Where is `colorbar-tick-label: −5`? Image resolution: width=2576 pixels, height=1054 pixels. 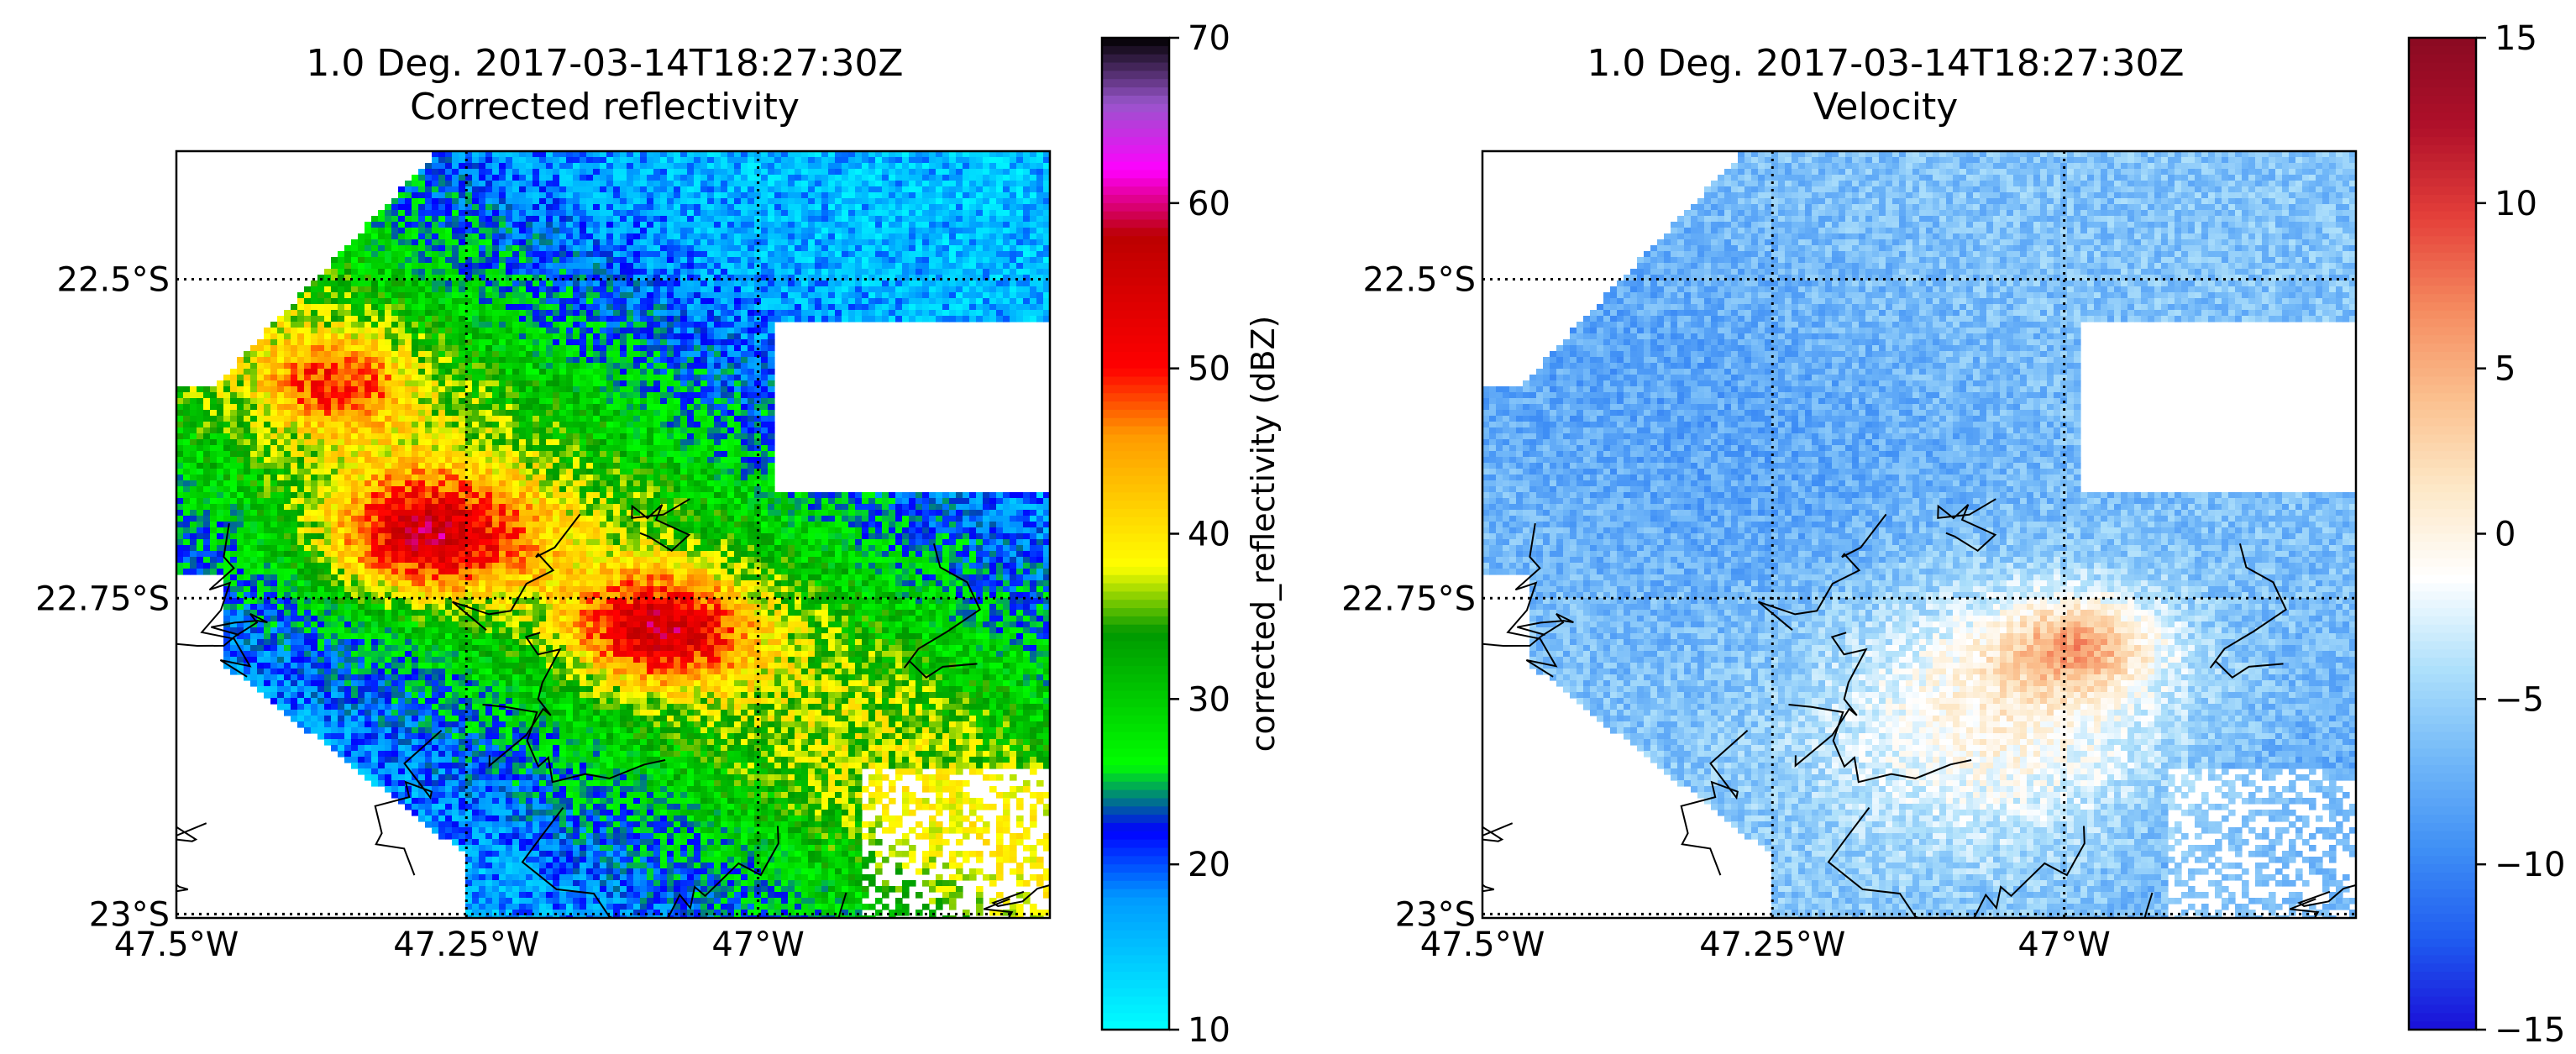
colorbar-tick-label: −5 is located at coordinates (2519, 699).